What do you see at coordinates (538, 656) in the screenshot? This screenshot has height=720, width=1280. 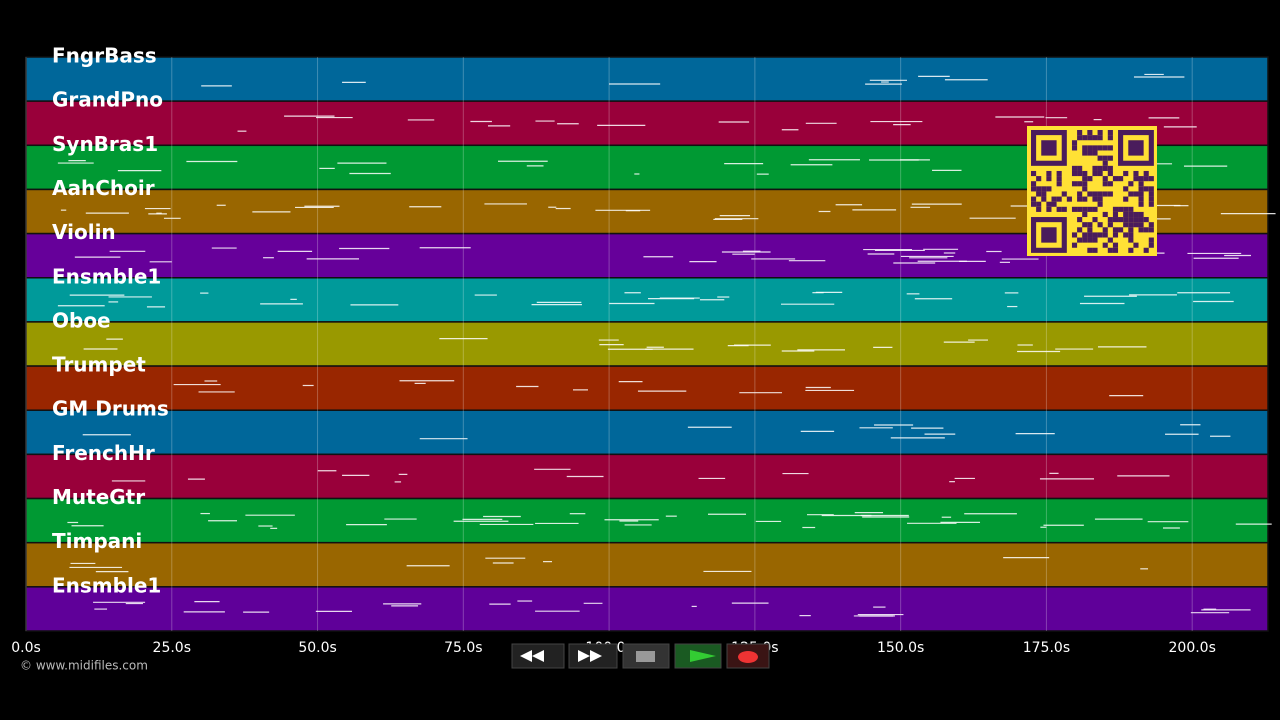 I see `rewind-button` at bounding box center [538, 656].